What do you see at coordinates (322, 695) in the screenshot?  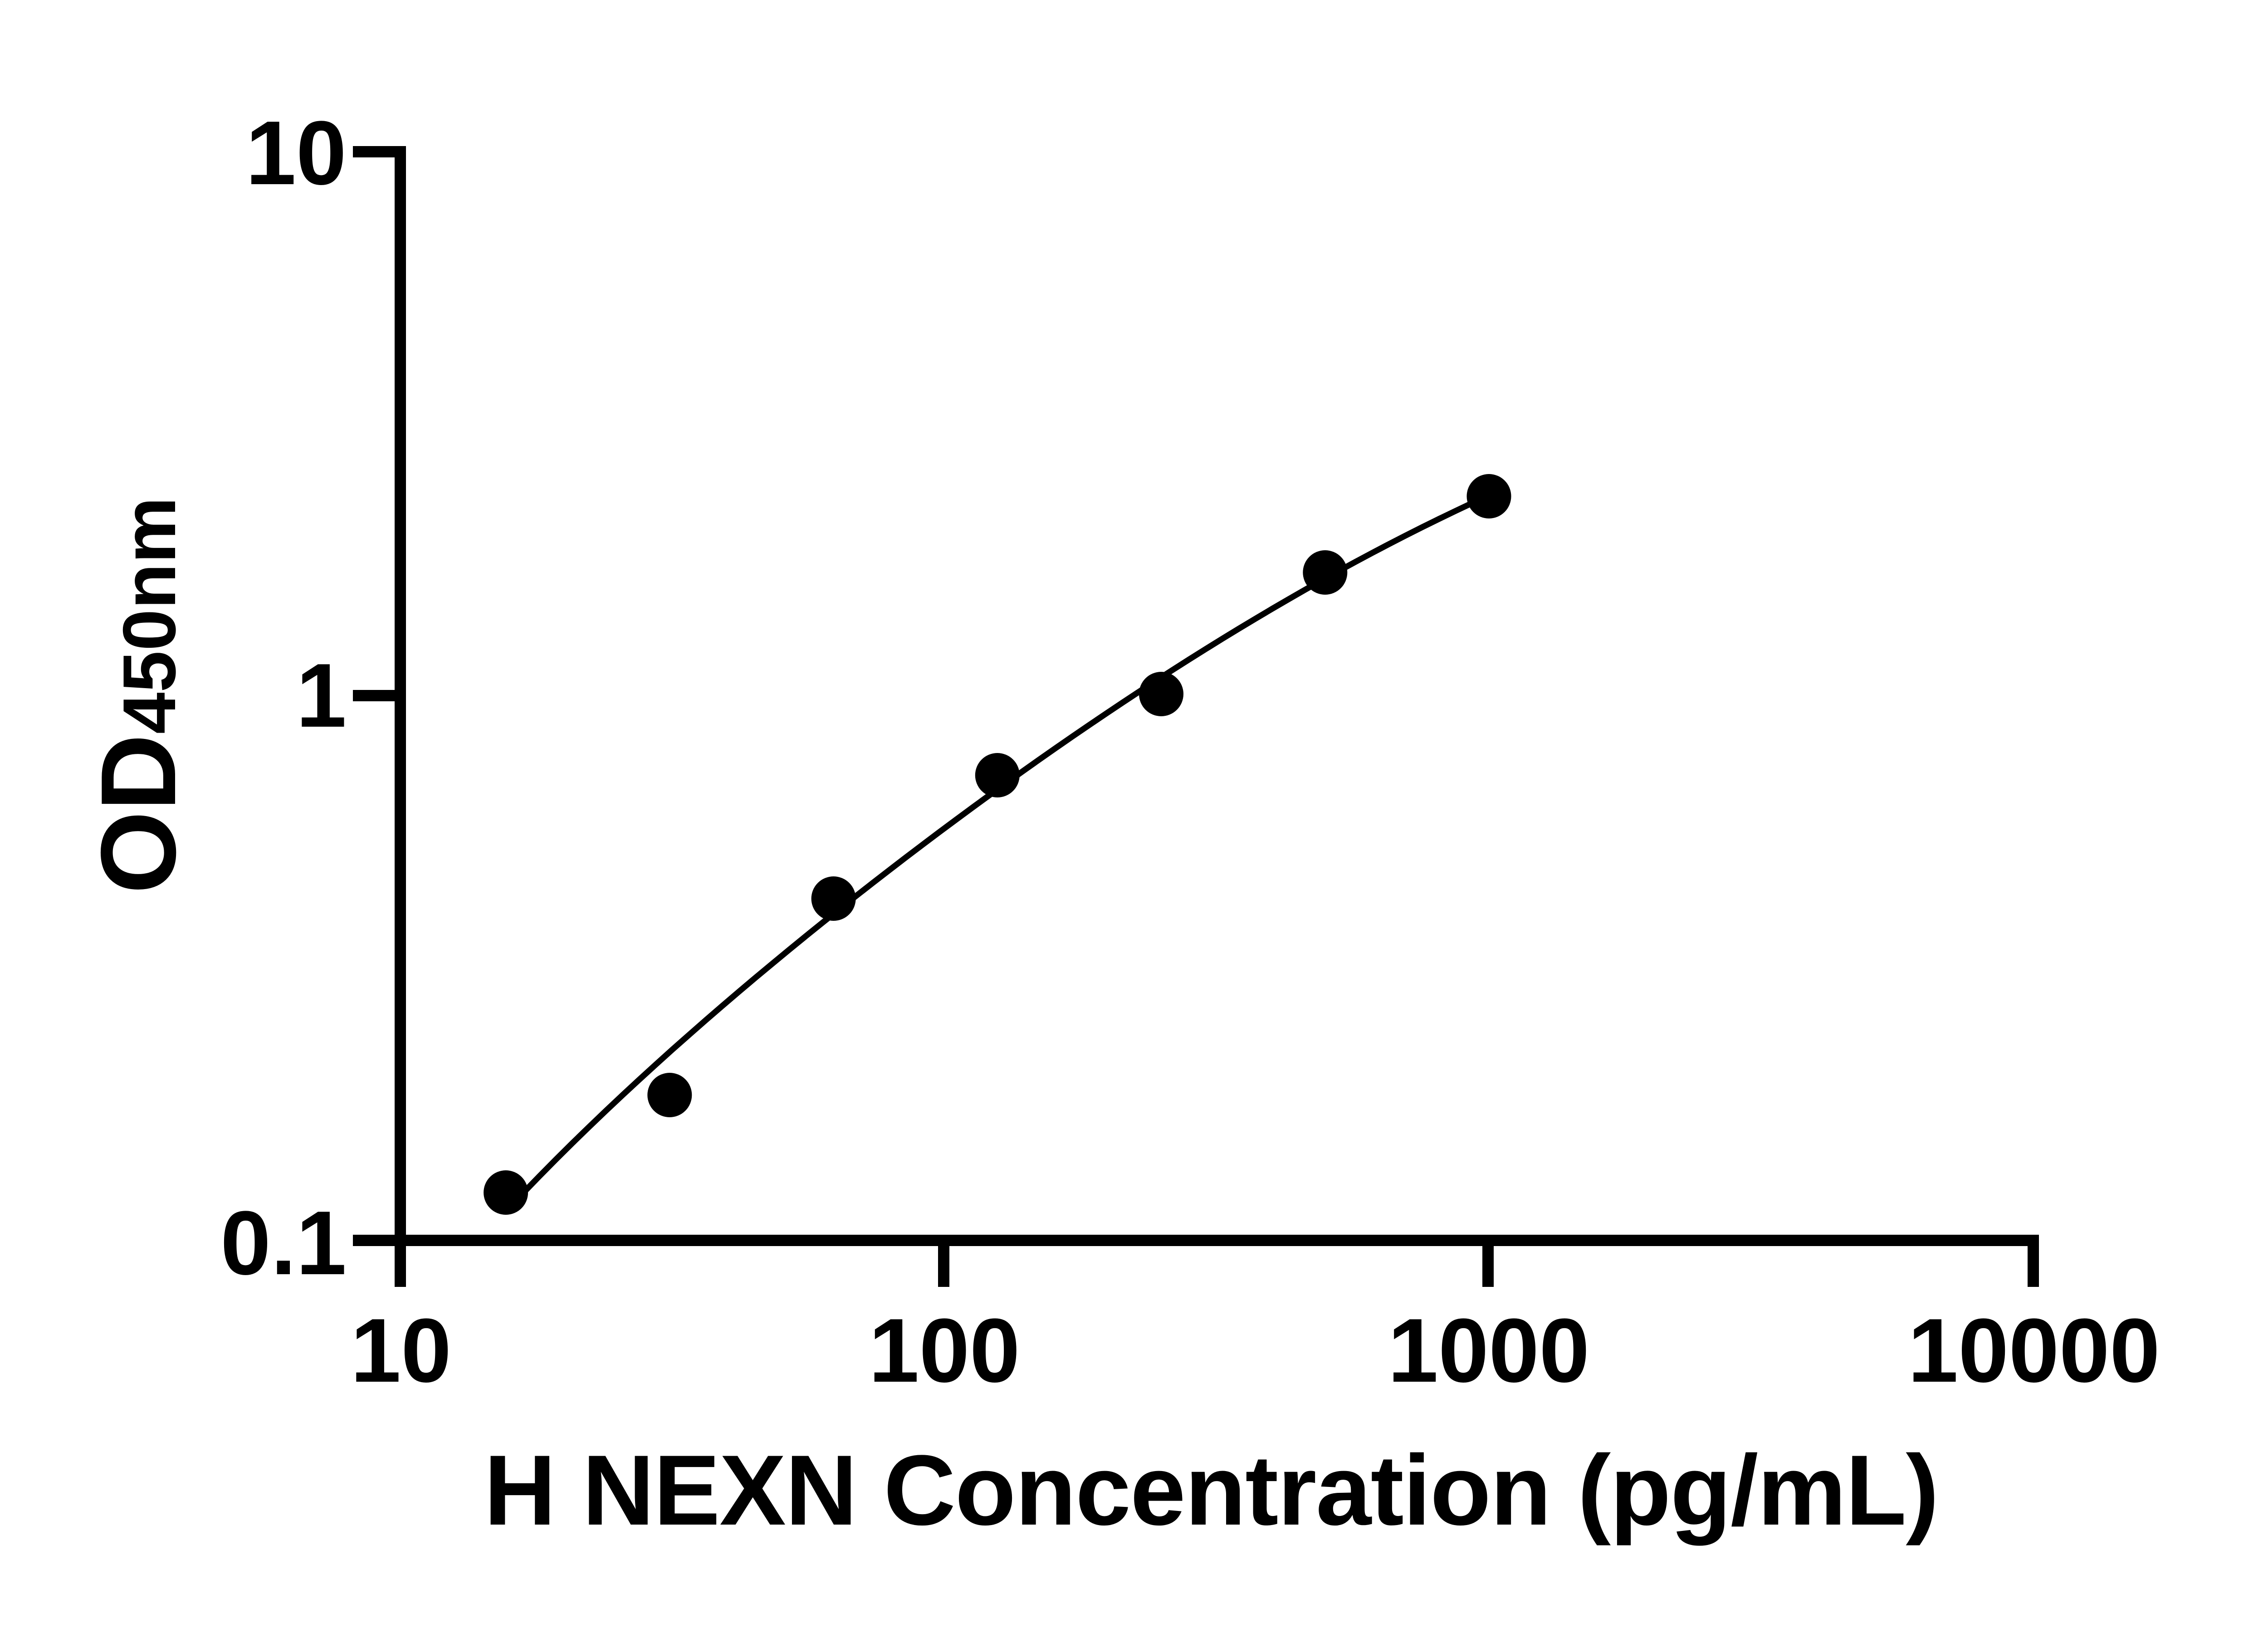 I see `svg-text: 1` at bounding box center [322, 695].